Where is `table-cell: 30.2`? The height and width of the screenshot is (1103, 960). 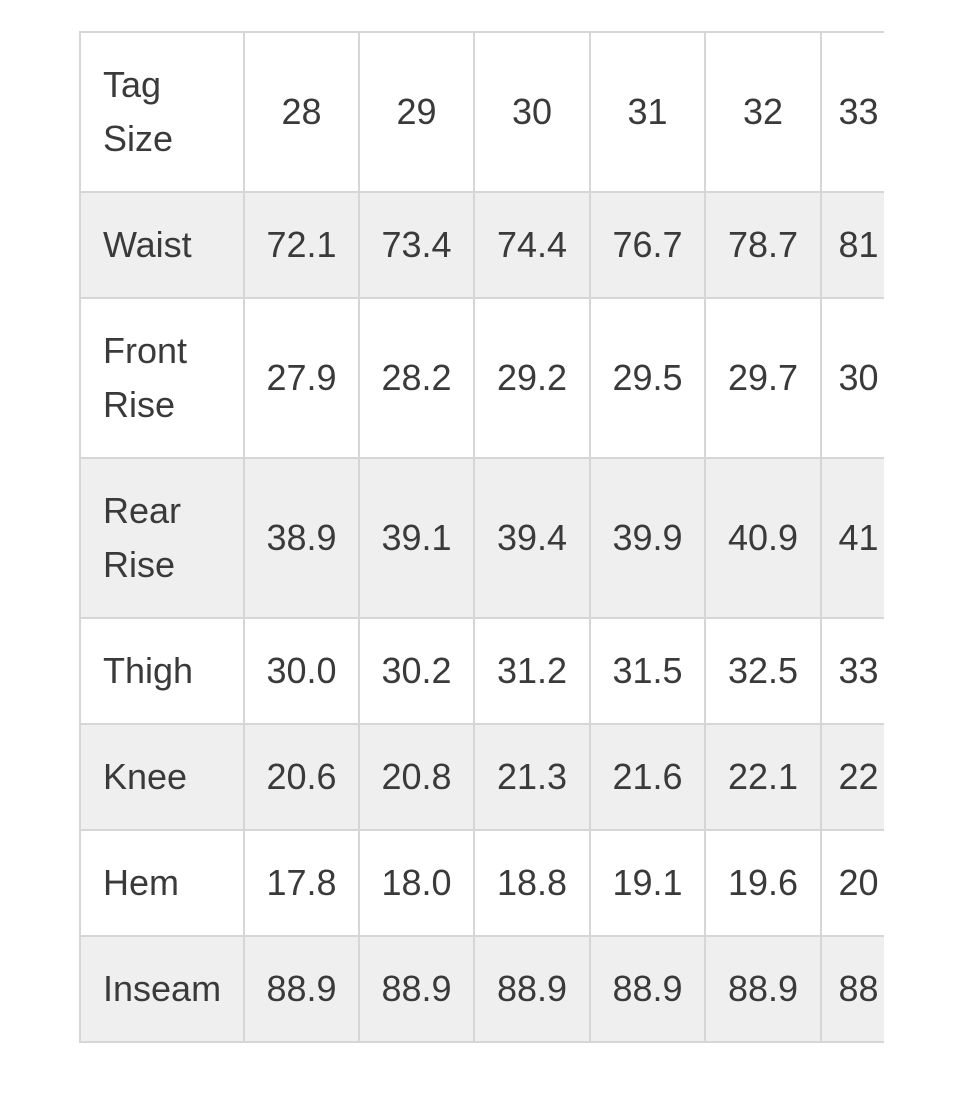
table-cell: 30.2 is located at coordinates (416, 671).